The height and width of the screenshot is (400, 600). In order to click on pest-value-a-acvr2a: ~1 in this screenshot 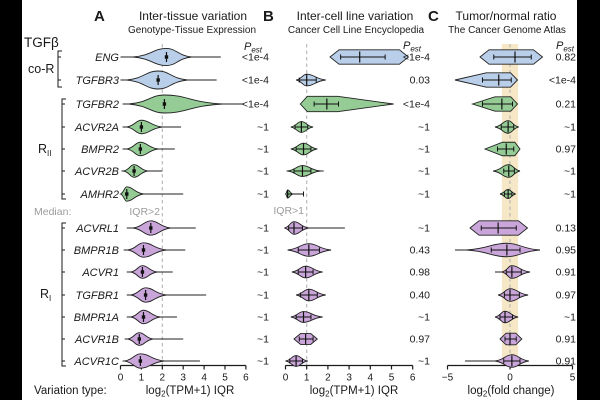, I will do `click(263, 128)`.